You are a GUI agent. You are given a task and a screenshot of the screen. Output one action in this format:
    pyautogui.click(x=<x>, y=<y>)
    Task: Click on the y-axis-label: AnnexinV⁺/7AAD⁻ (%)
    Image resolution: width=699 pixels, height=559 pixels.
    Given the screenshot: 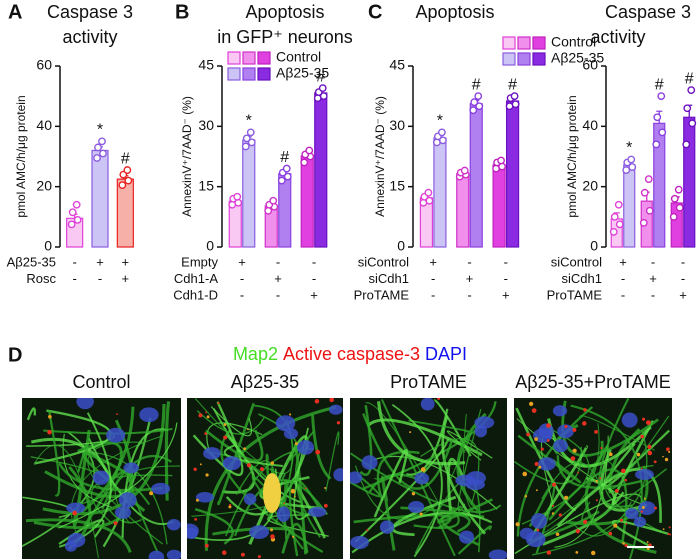 What is the action you would take?
    pyautogui.click(x=380, y=156)
    